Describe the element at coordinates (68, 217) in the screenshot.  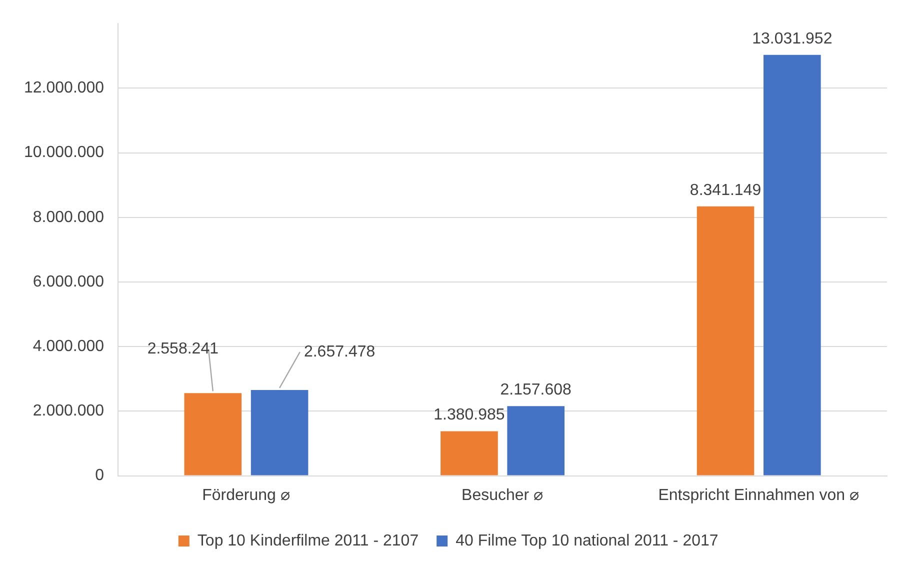
I see `y-tick-label: 8.000.000` at that location.